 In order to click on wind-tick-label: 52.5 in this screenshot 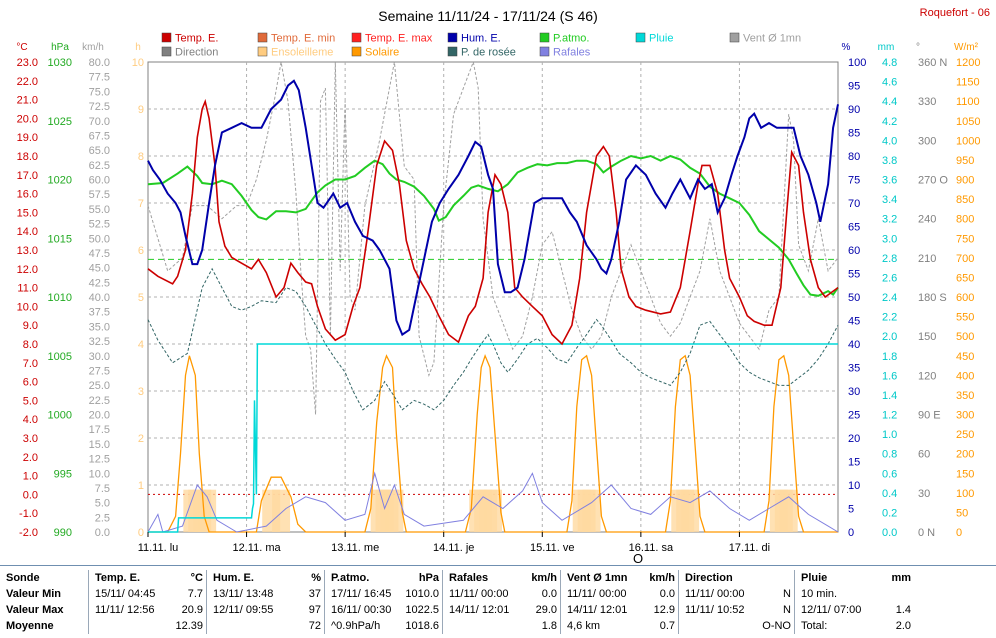, I will do `click(99, 225)`.